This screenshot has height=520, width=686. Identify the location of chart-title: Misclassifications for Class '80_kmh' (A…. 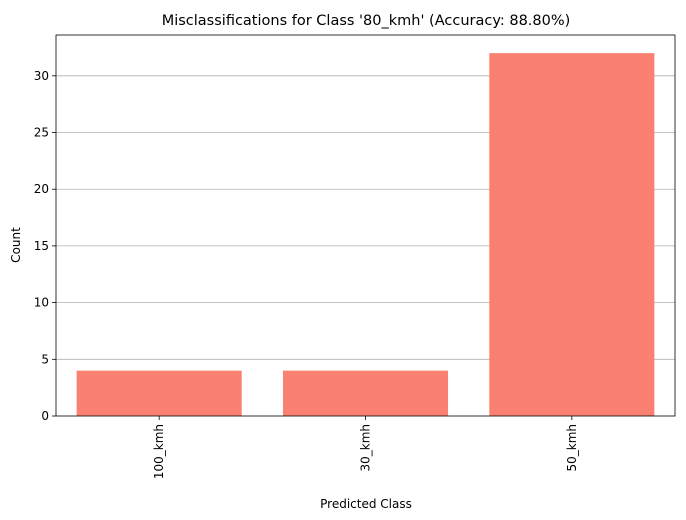
(366, 21).